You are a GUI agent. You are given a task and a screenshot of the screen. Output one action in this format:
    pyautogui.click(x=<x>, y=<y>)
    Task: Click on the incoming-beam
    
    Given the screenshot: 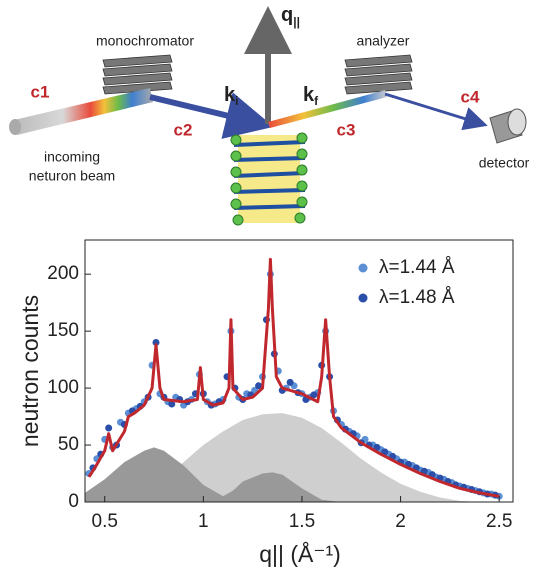 What is the action you would take?
    pyautogui.click(x=83, y=111)
    